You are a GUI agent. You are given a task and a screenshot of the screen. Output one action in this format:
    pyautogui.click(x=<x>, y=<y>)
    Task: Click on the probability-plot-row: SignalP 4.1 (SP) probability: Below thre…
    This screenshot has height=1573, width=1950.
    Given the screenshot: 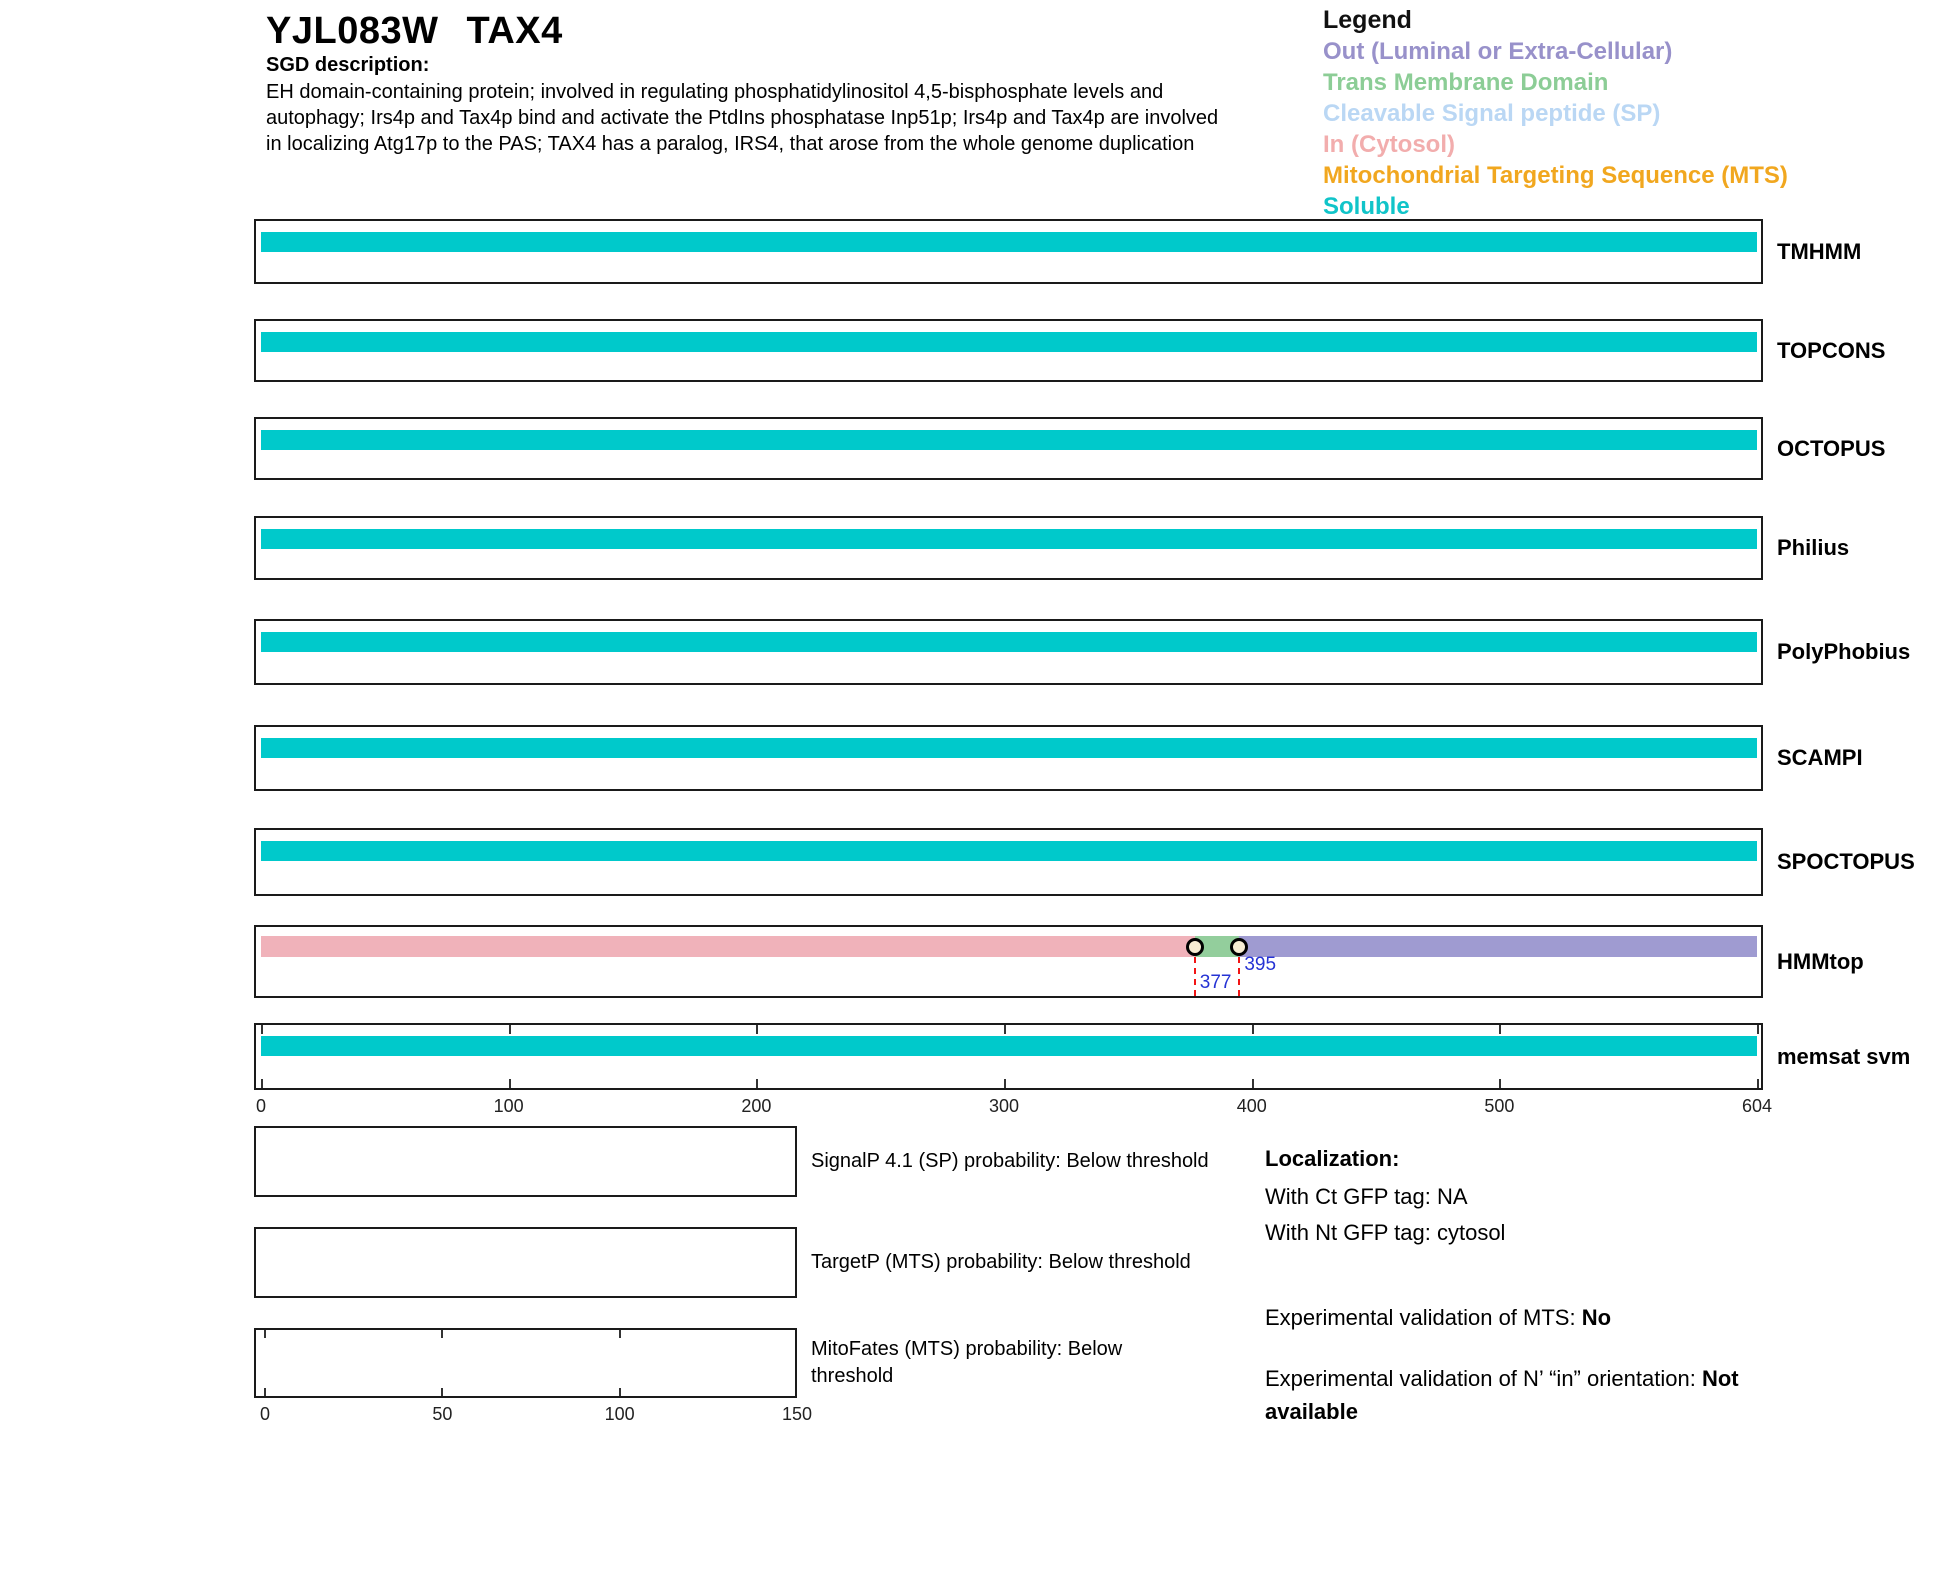 What is the action you would take?
    pyautogui.click(x=804, y=1161)
    